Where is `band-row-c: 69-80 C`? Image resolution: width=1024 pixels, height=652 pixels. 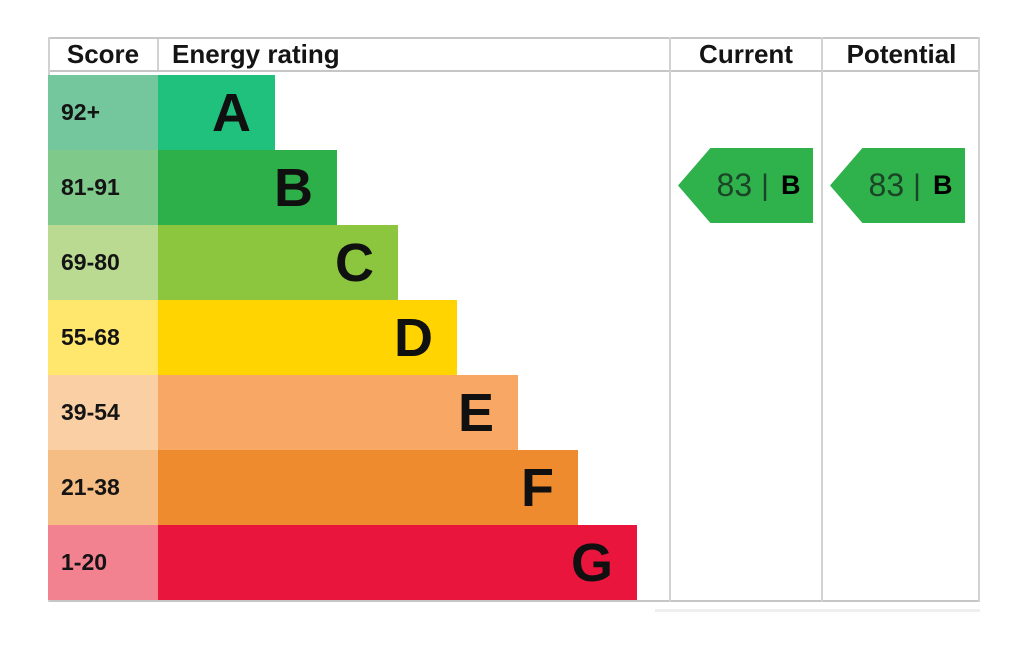 band-row-c: 69-80 C is located at coordinates (514, 262).